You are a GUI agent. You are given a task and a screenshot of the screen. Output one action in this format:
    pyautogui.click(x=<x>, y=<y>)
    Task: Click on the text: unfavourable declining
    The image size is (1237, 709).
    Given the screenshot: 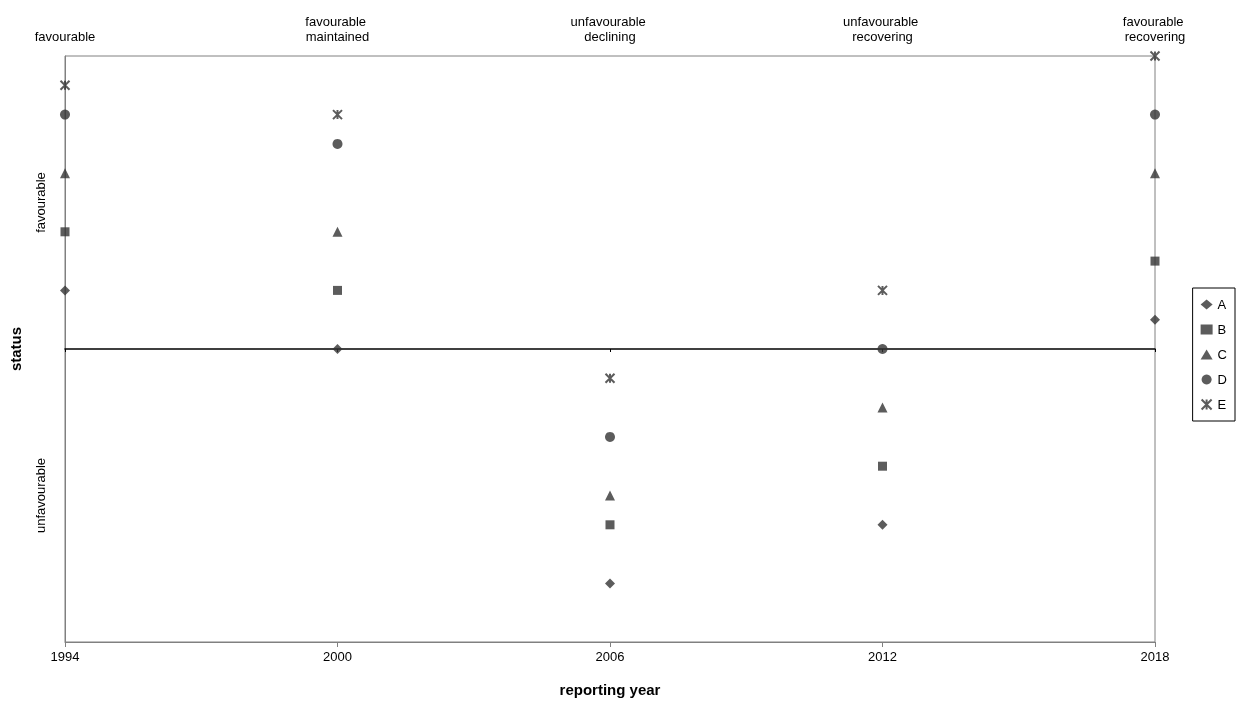 What is the action you would take?
    pyautogui.click(x=610, y=29)
    